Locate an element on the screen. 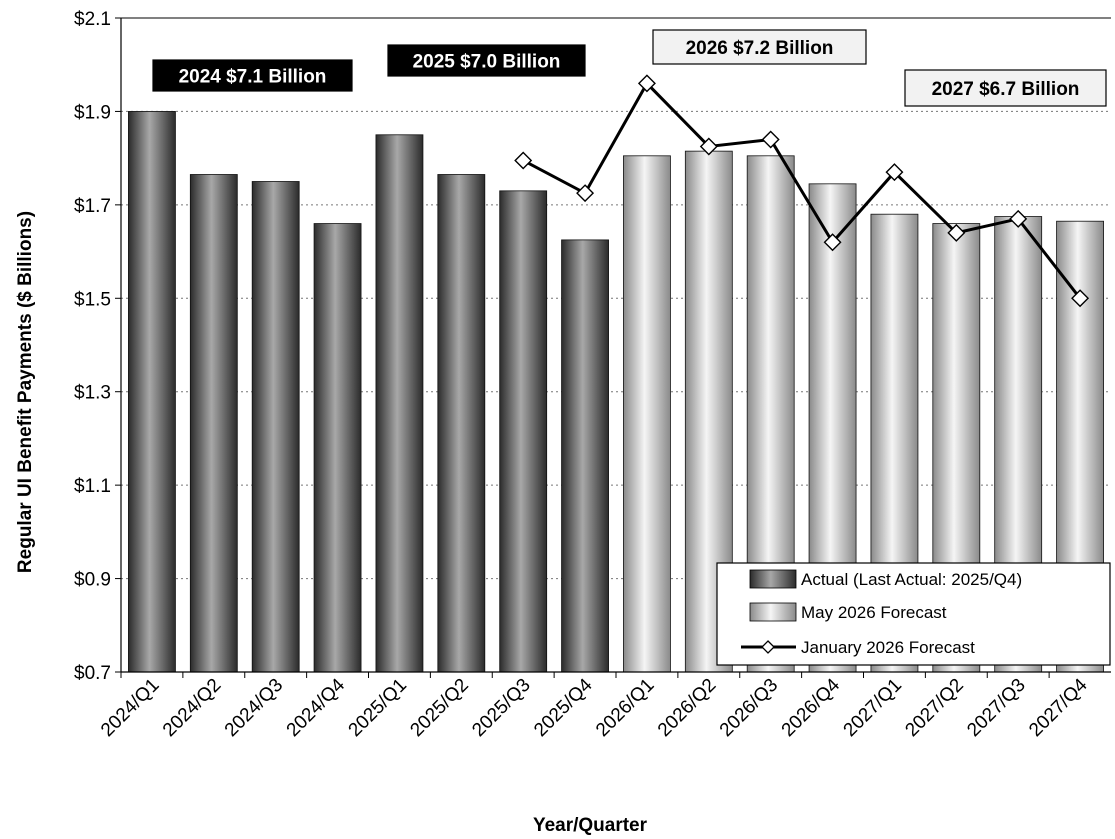  legend-swatch-may is located at coordinates (773, 612).